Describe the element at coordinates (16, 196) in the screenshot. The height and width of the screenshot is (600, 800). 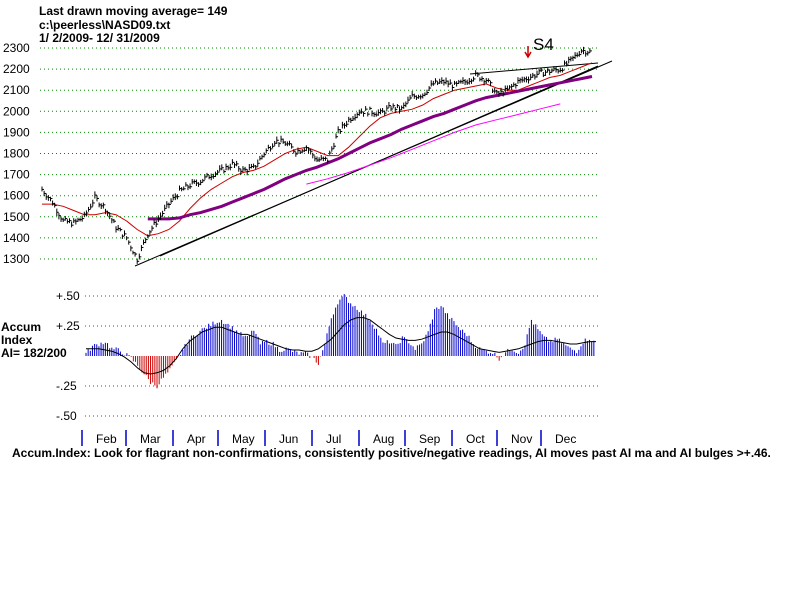
I see `price-y-tick-label: 1600` at that location.